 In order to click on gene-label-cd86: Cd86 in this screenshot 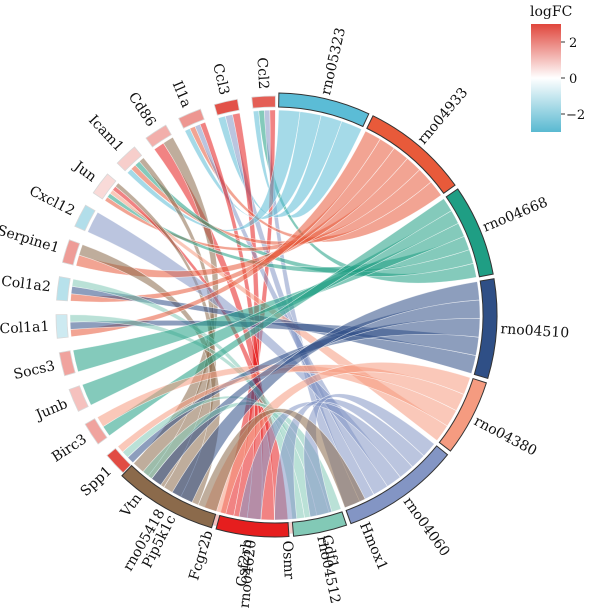, I will do `click(142, 110)`.